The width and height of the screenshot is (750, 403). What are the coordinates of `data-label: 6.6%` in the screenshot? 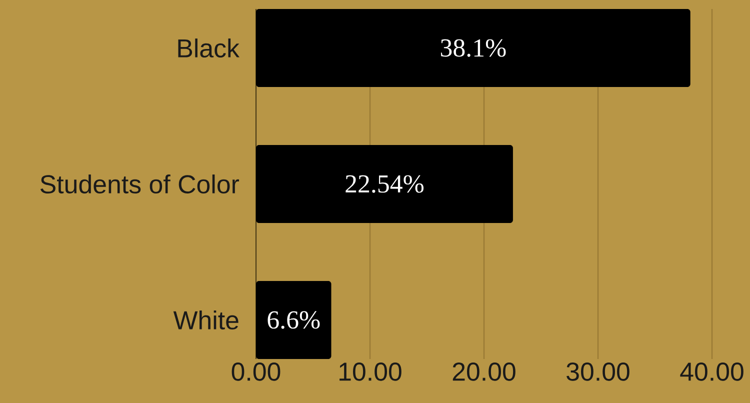 It's located at (294, 320).